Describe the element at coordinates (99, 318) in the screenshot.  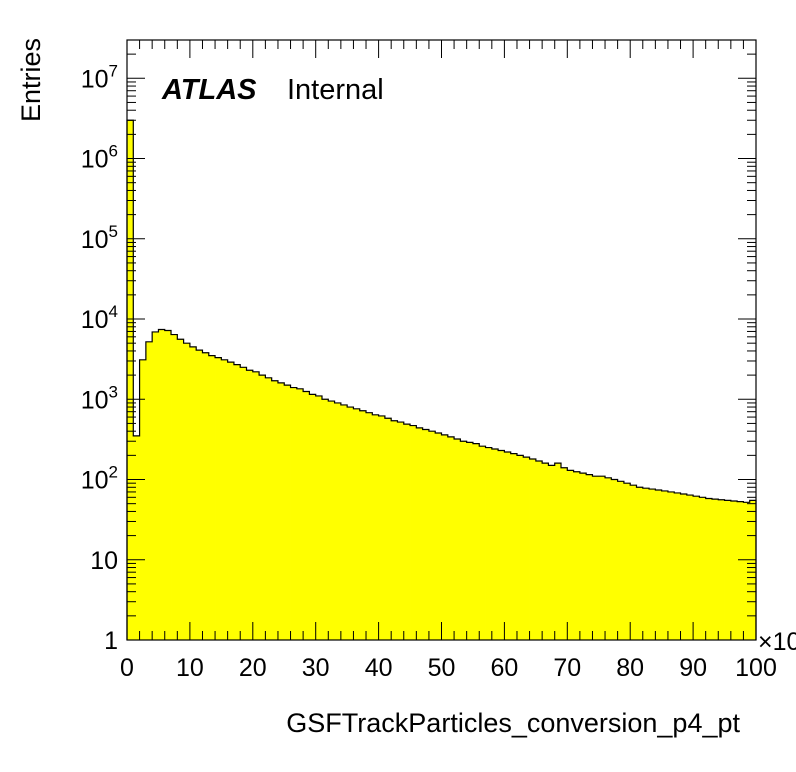
I see `y-tick-label: 10⁴` at that location.